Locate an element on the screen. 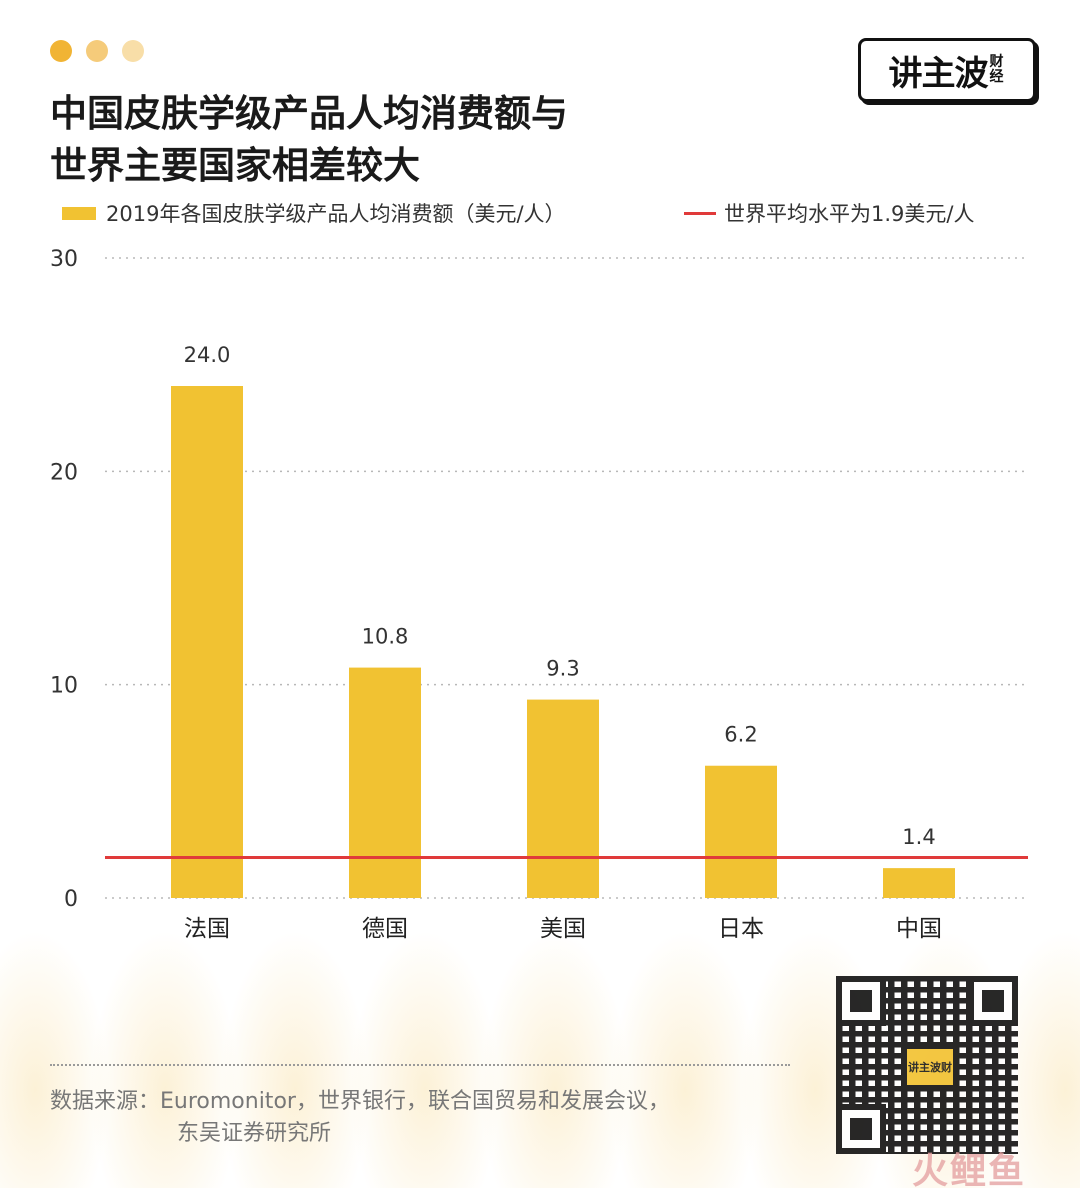 This screenshot has height=1194, width=1080. legend-line: 世界平均水平为1.9美元/人 is located at coordinates (829, 213).